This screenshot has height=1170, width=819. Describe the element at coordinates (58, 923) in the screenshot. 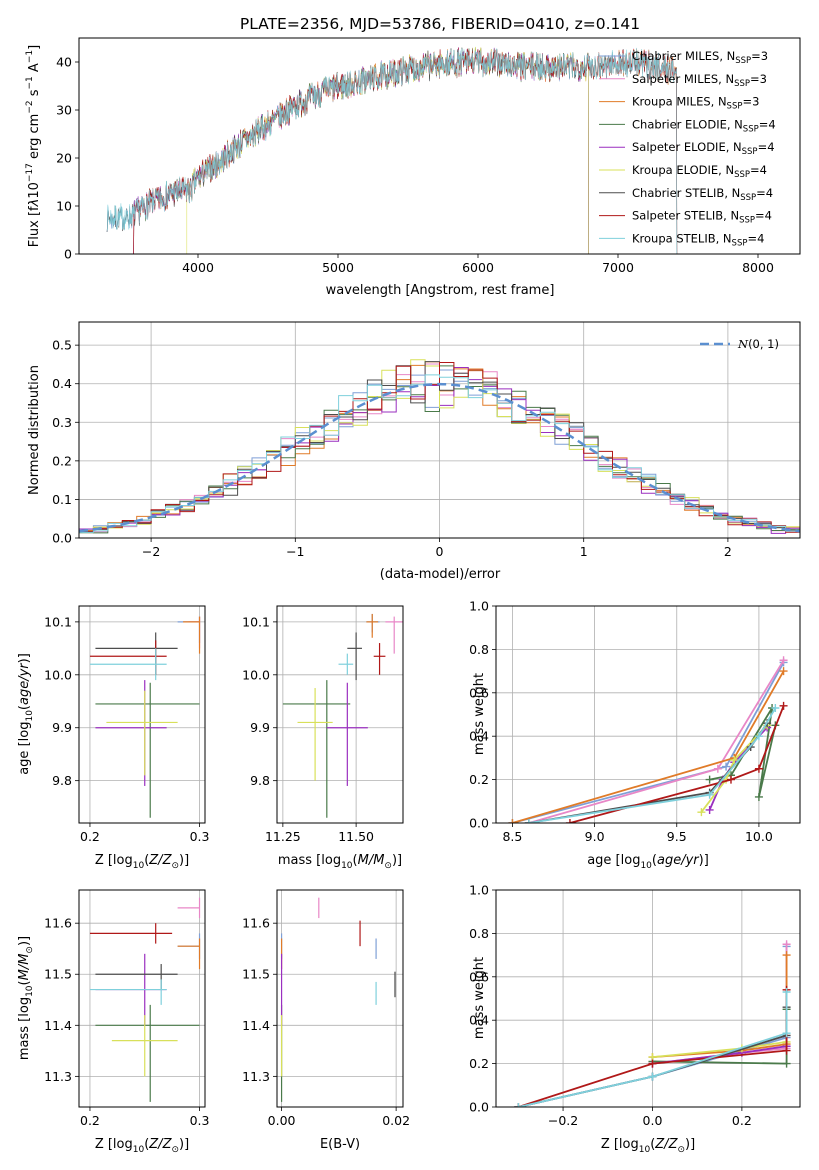

I see `mass_vs_Z-ytick-label: 11.6` at that location.